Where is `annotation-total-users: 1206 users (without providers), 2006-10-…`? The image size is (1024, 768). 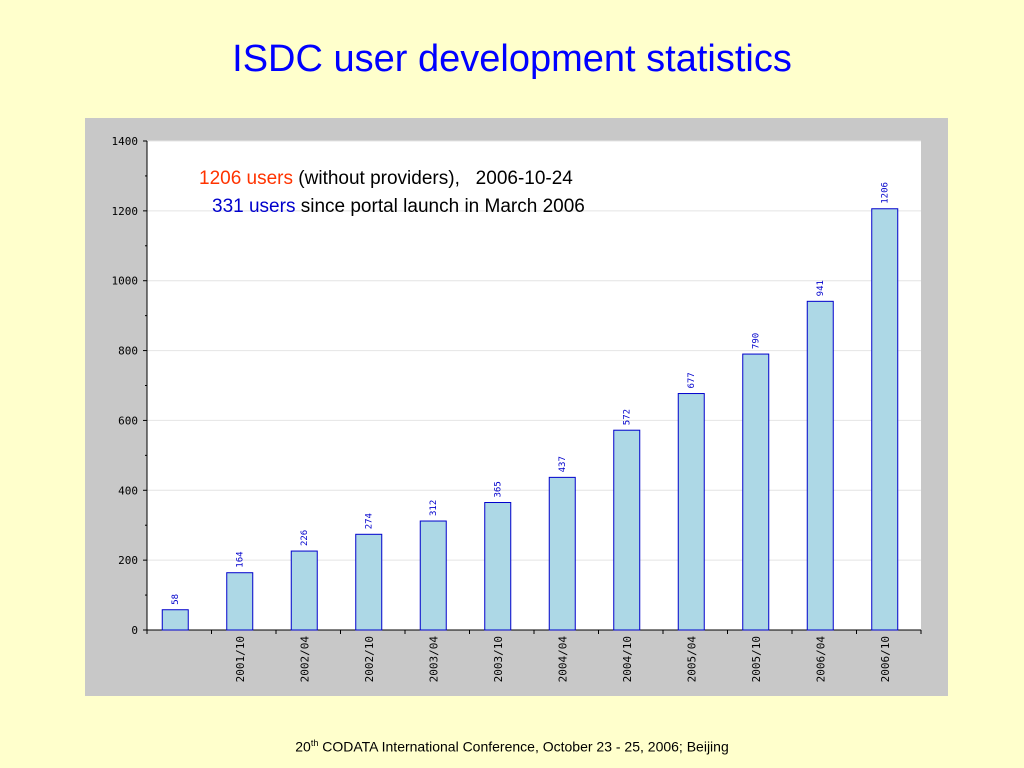
annotation-total-users: 1206 users (without providers), 2006-10-… is located at coordinates (386, 179).